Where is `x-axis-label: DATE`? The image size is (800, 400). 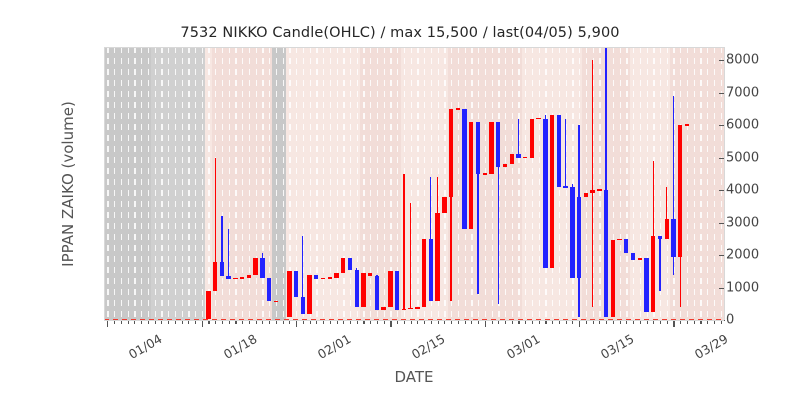 x-axis-label: DATE is located at coordinates (414, 377).